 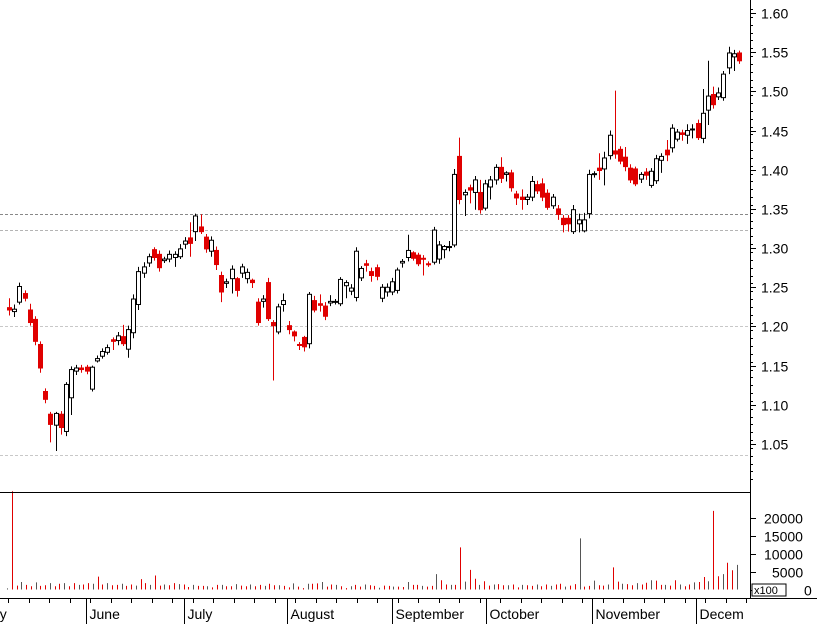 What do you see at coordinates (774, 132) in the screenshot?
I see `price-tick-label: 1.45` at bounding box center [774, 132].